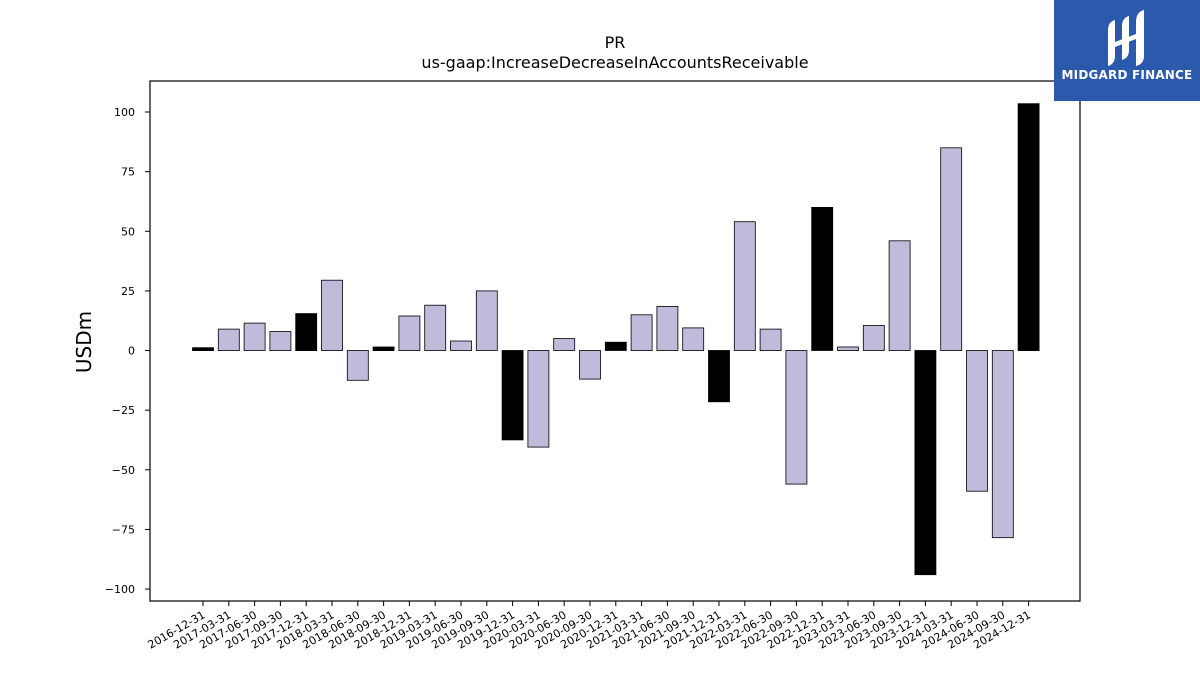 This screenshot has width=1200, height=675. I want to click on chart-title: PR, so click(615, 42).